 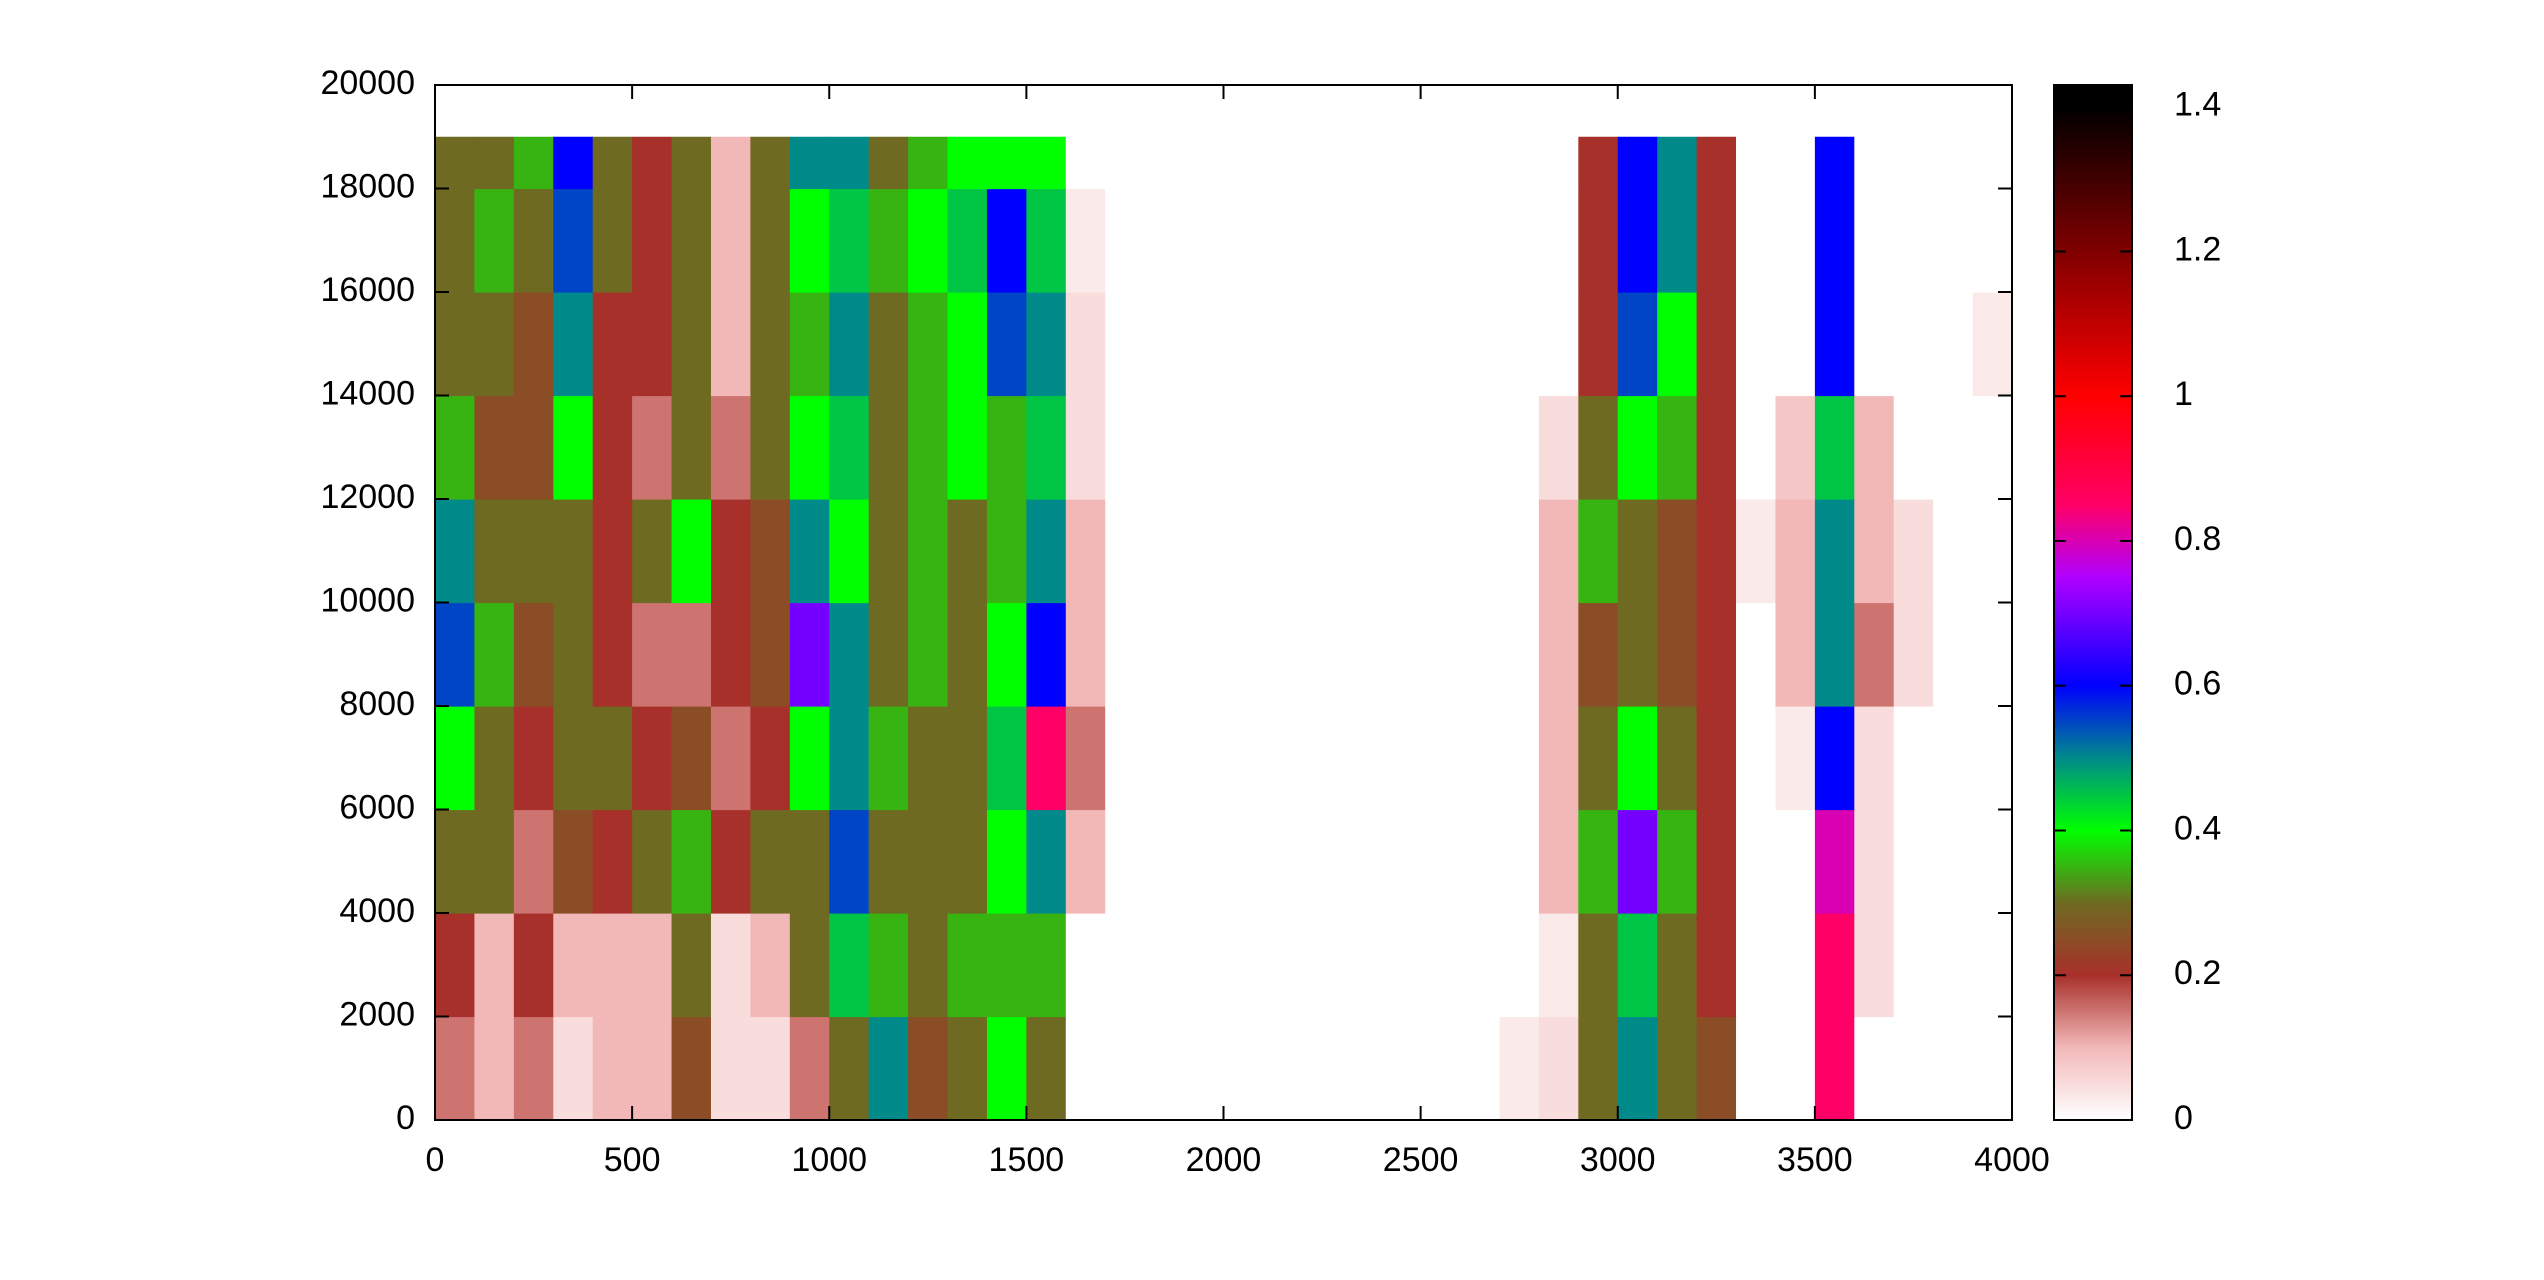 What do you see at coordinates (829, 1160) in the screenshot?
I see `x-tick-label: 1000` at bounding box center [829, 1160].